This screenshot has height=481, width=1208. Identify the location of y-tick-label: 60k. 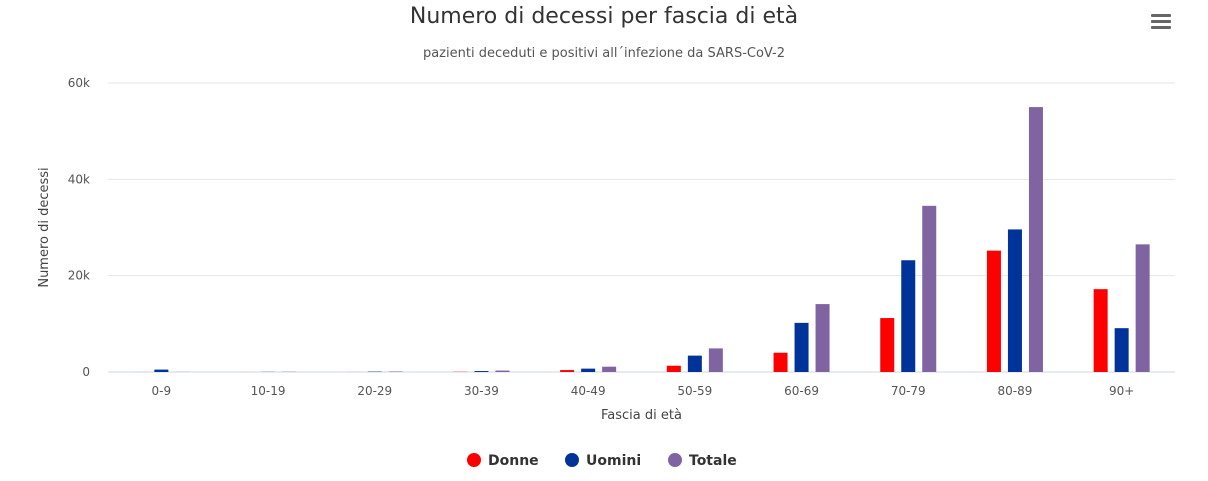
(79, 83).